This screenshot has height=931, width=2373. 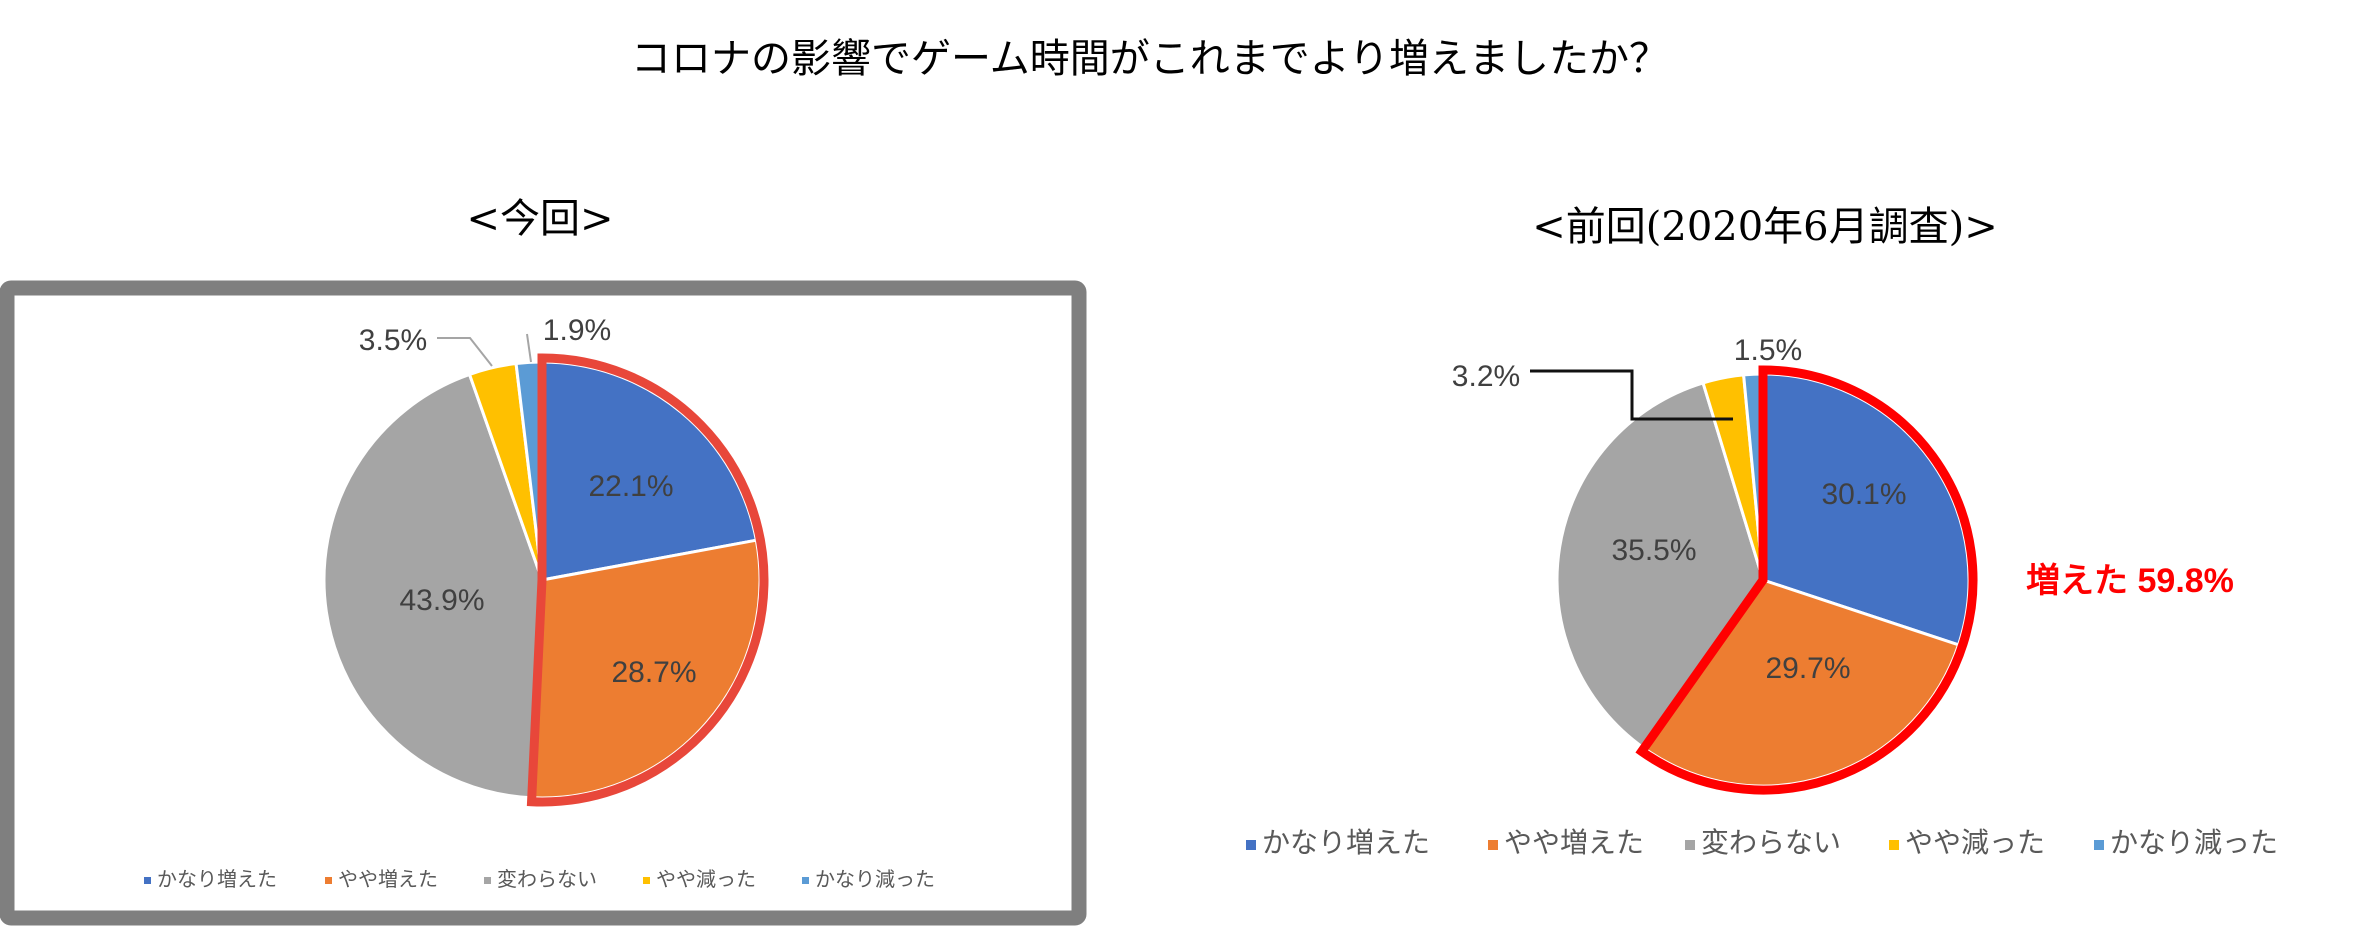 What do you see at coordinates (1765, 227) in the screenshot?
I see `right-chart-title: <前回(2020年6月調査)>` at bounding box center [1765, 227].